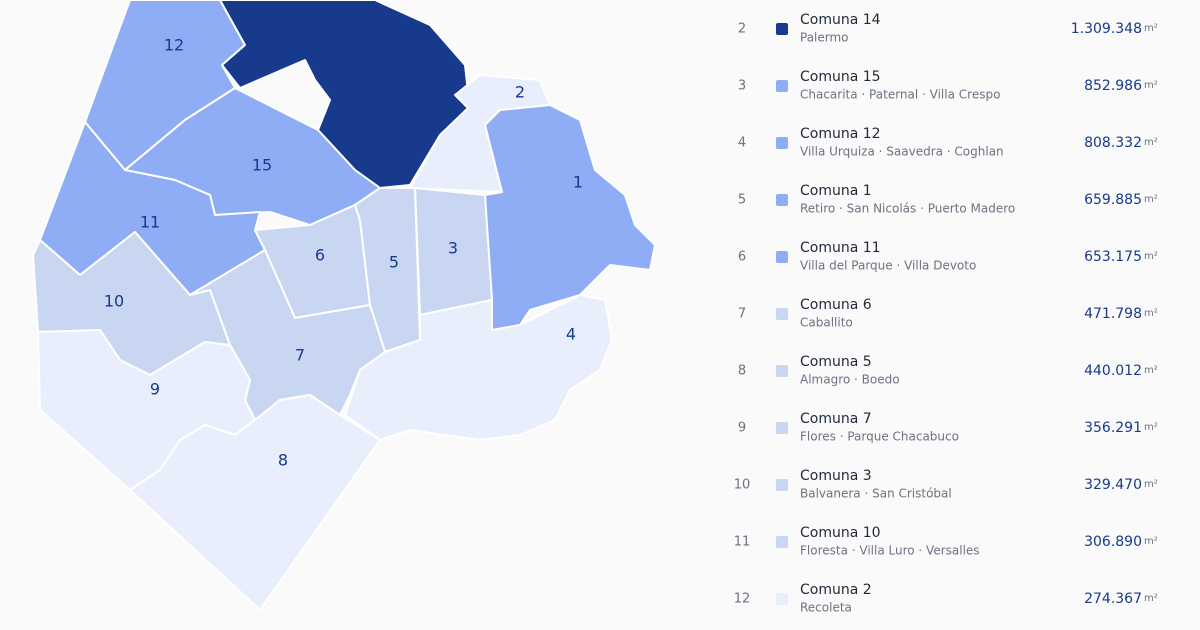 The image size is (1200, 630). I want to click on district-label: 14, so click(425, 59).